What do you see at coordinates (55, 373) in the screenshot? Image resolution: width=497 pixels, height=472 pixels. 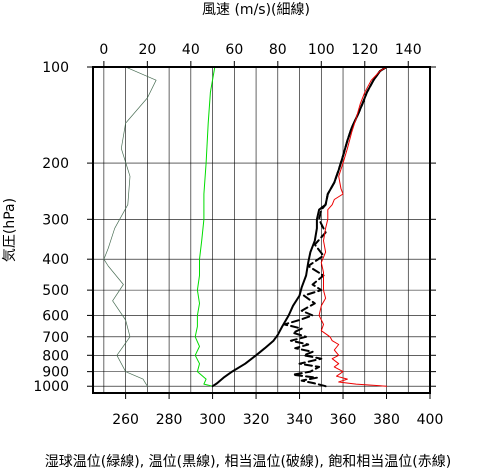 I see `y-tick-label-900: 900` at bounding box center [55, 373].